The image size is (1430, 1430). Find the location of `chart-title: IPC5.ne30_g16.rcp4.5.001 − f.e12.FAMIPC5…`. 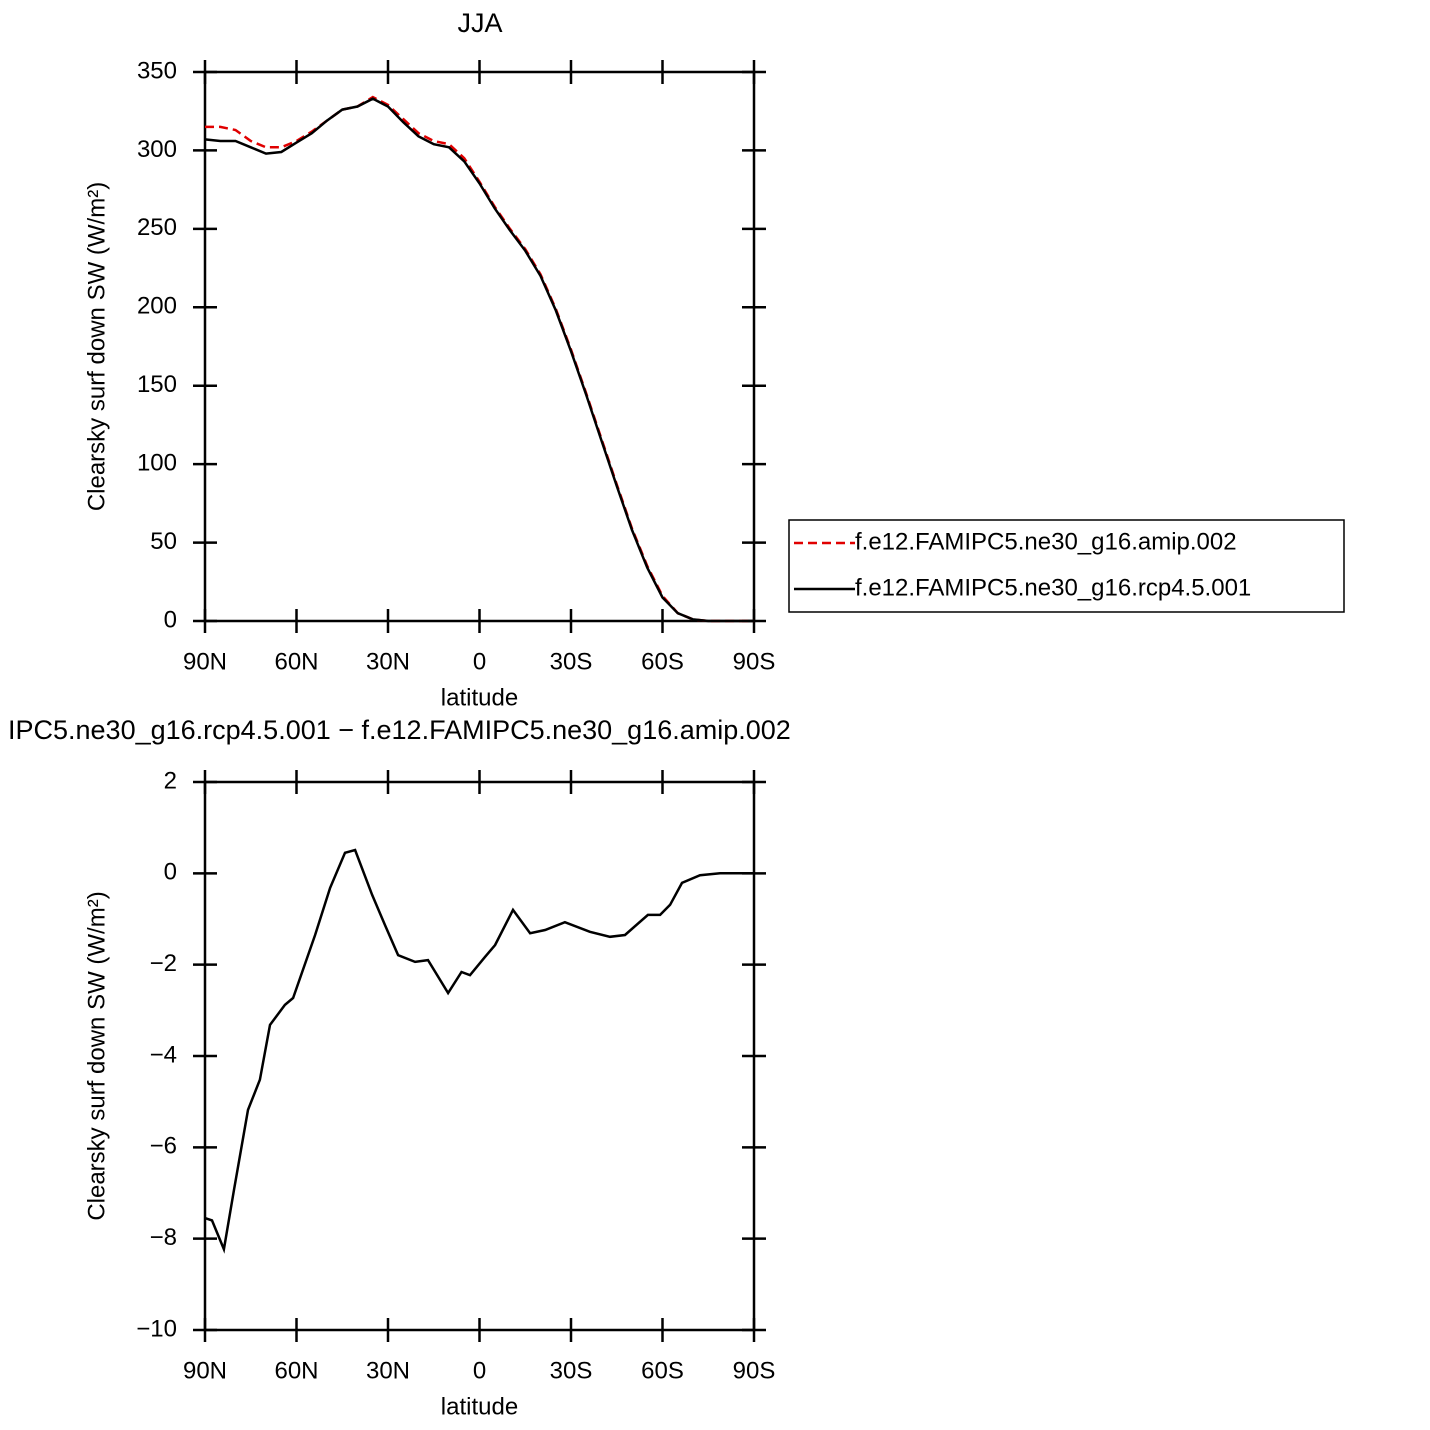

chart-title: IPC5.ne30_g16.rcp4.5.001 − f.e12.FAMIPC5… is located at coordinates (399, 730).